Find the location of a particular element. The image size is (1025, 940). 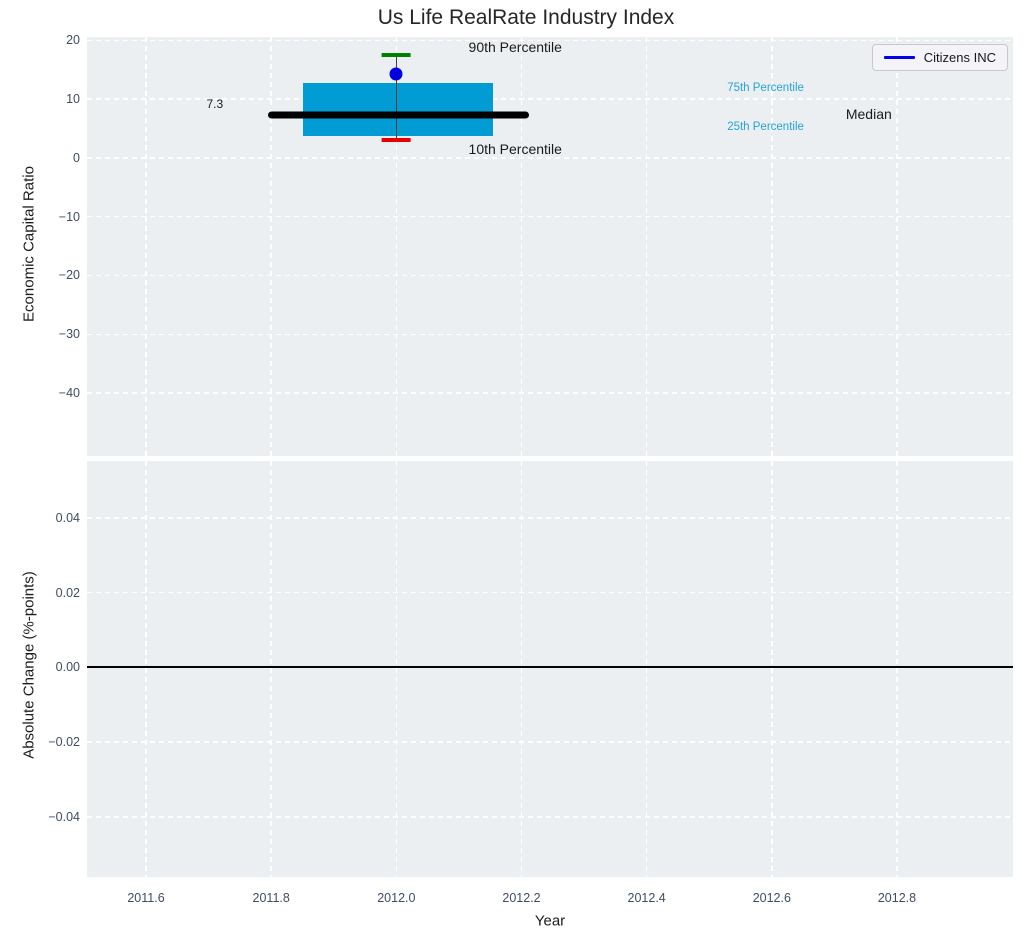

company-dot is located at coordinates (396, 74).